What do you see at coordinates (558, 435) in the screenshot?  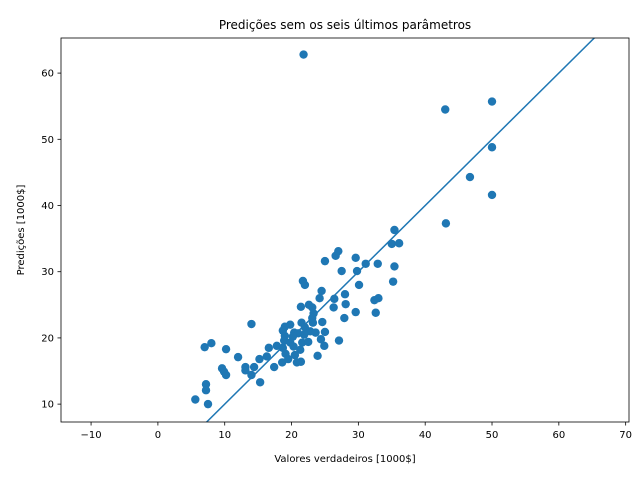 I see `x-tick-label: 60` at bounding box center [558, 435].